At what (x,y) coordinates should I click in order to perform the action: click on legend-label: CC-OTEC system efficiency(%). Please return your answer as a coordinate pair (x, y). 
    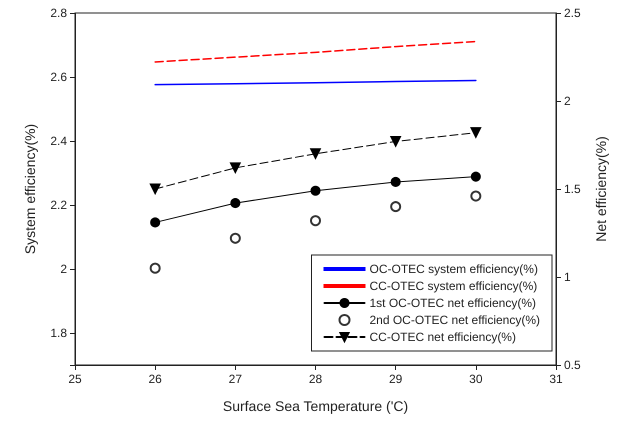
    Looking at the image, I should click on (454, 286).